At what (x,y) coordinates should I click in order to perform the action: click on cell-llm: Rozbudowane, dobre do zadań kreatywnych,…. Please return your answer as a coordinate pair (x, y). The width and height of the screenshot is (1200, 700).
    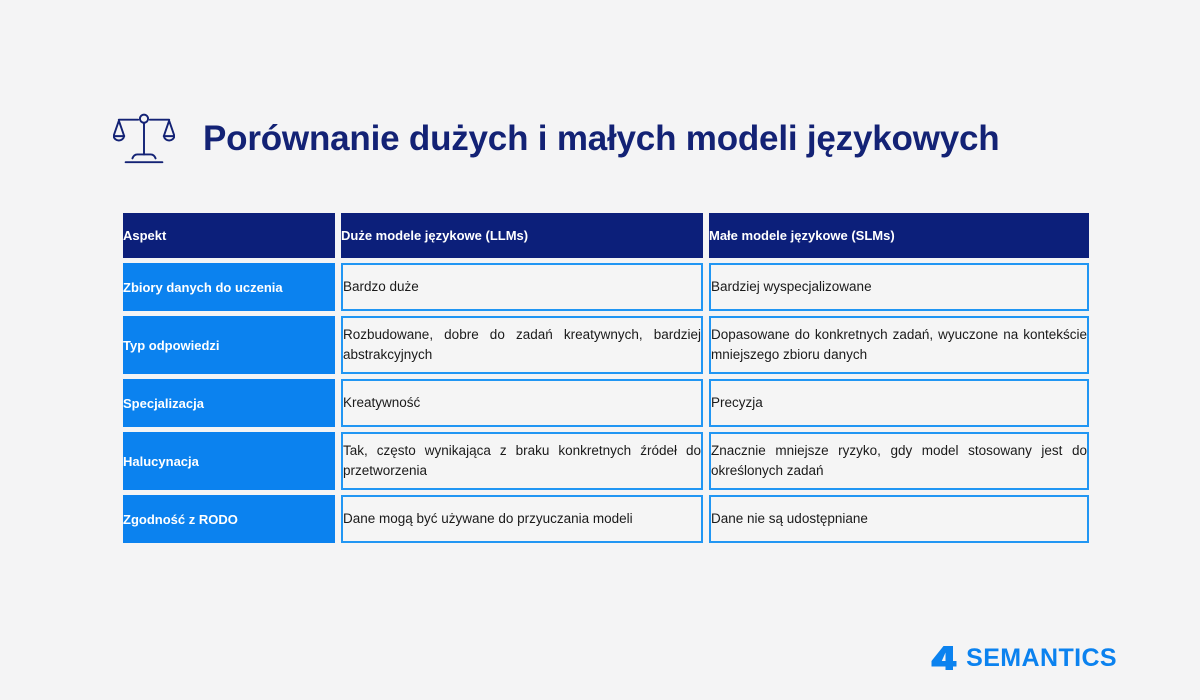
    Looking at the image, I should click on (522, 345).